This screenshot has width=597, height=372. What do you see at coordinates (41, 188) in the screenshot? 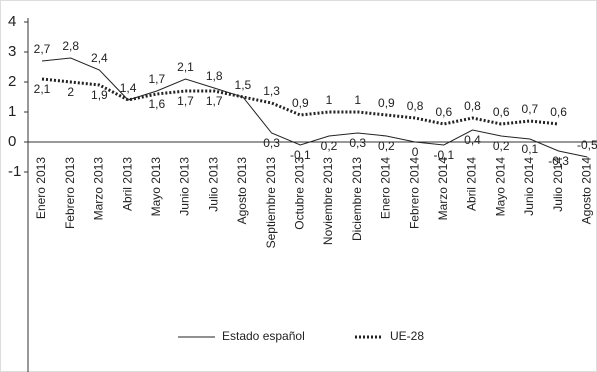
I see `x-tick-label: Enero 2013` at bounding box center [41, 188].